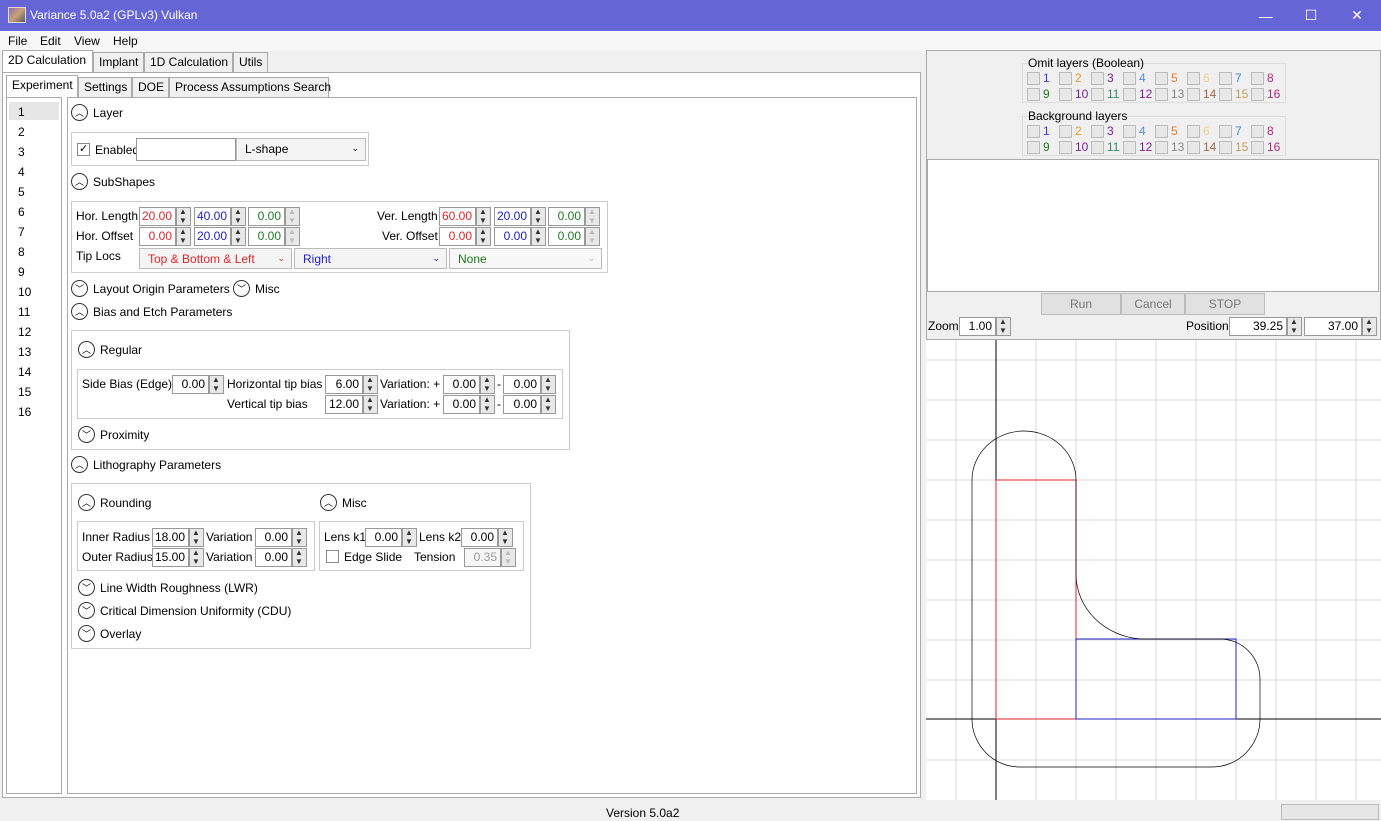 The width and height of the screenshot is (1381, 821). Describe the element at coordinates (21, 132) in the screenshot. I see `layer-list-item: 2` at that location.